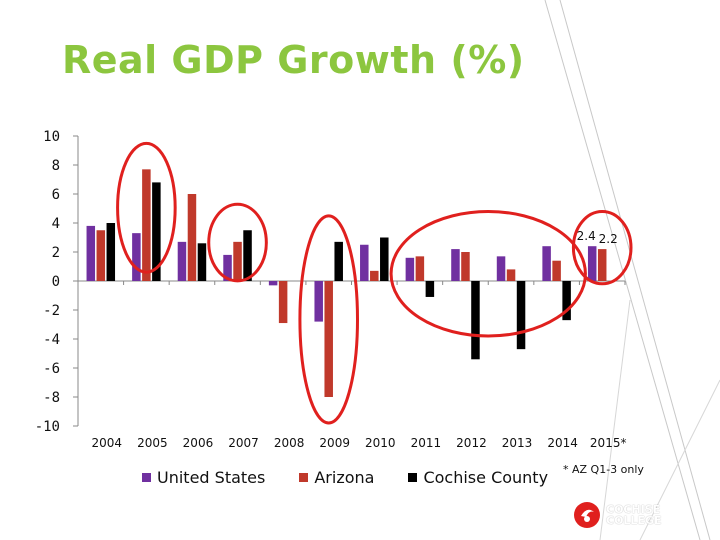 The width and height of the screenshot is (720, 540). I want to click on x-tick-label: 2011, so click(426, 443).